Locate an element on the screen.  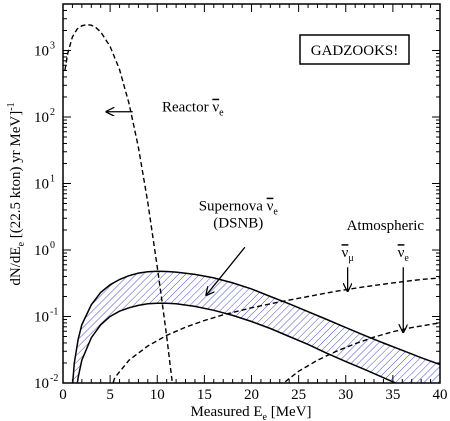
y-tick-exponent-1: -1 is located at coordinates (54, 311).